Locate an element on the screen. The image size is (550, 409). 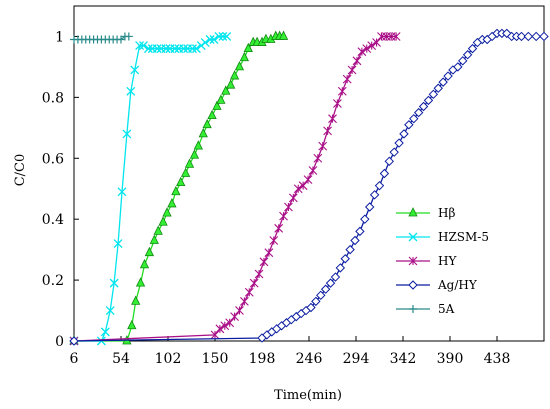
y-tick-label: 0.4 is located at coordinates (53, 220).